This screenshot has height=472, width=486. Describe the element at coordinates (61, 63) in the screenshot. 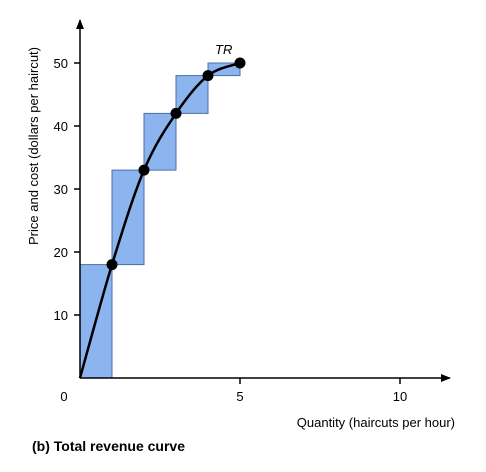

I see `y-tick-label: 50` at that location.